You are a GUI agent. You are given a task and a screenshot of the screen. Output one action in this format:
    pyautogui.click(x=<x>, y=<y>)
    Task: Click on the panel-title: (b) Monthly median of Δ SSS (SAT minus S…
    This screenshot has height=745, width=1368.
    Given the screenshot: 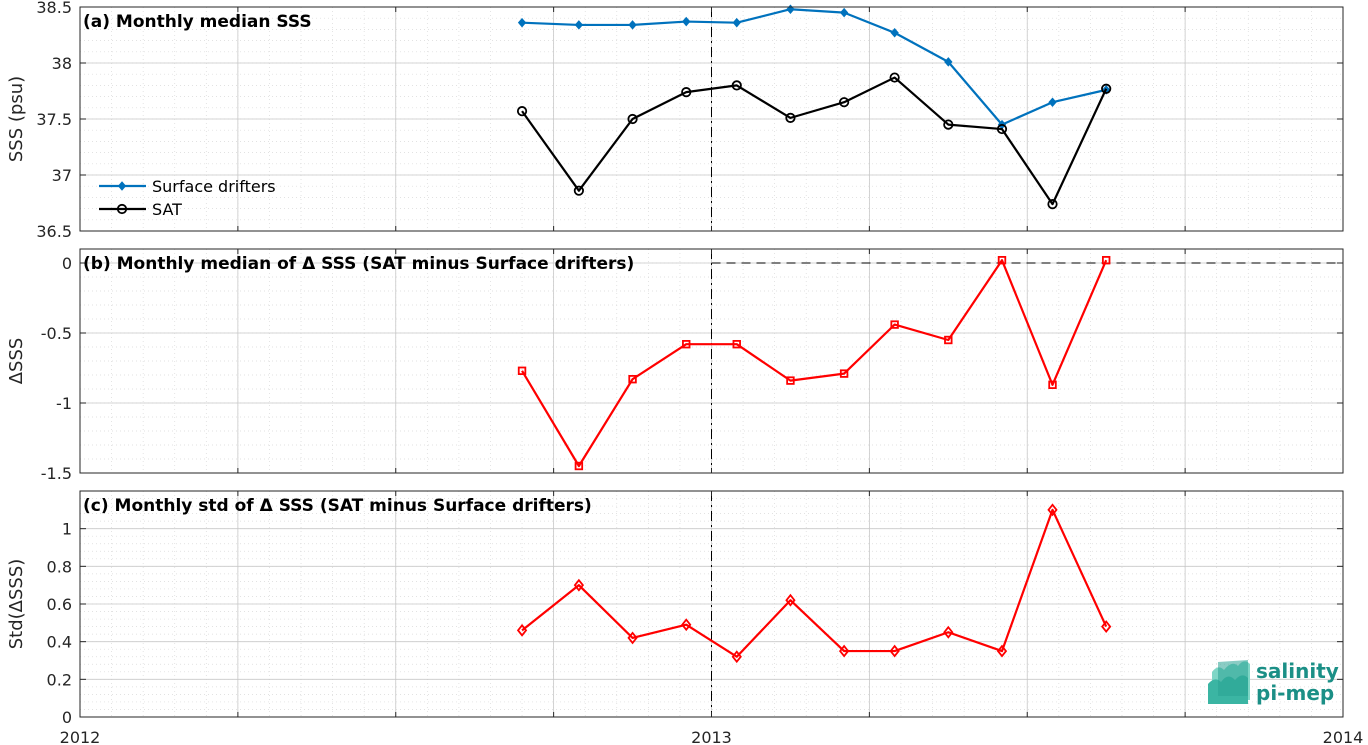 What is the action you would take?
    pyautogui.click(x=358, y=264)
    